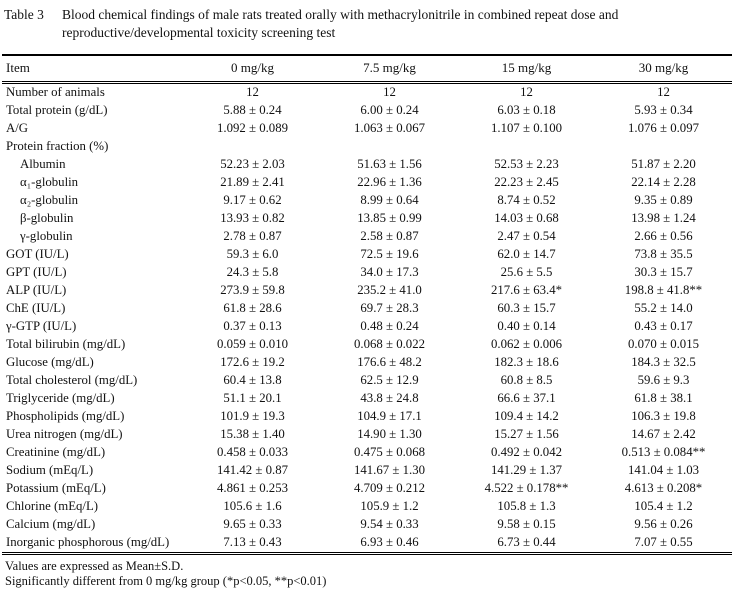 This screenshot has width=734, height=600. I want to click on table-header: Item 0 mg/kg 7.5 mg/kg 15 mg/kg 30 mg/kg, so click(367, 70).